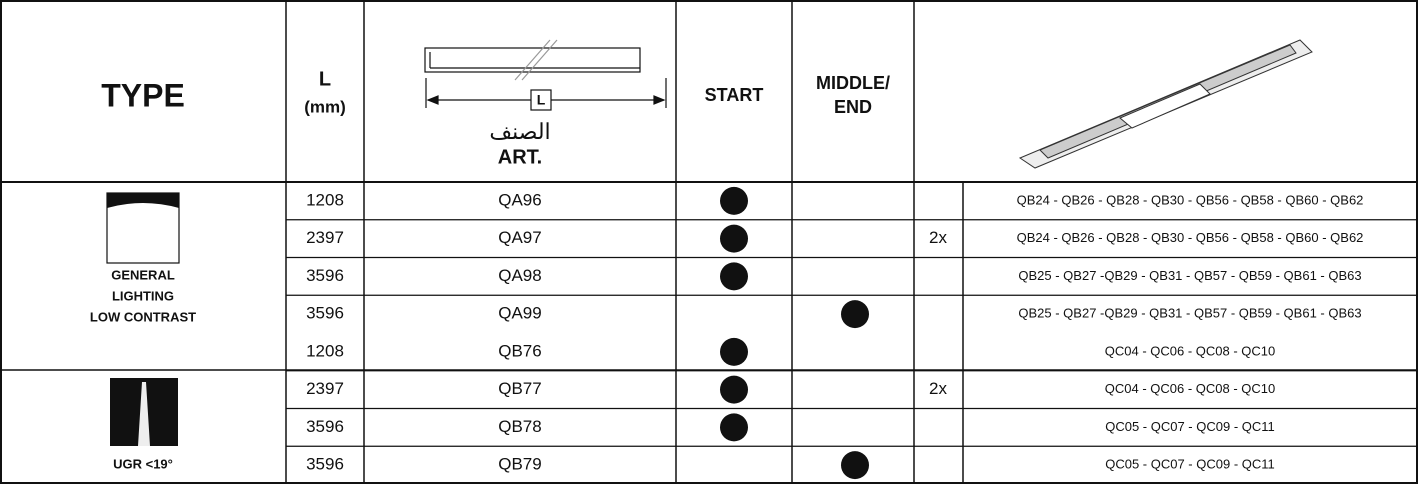 This screenshot has height=489, width=1418. I want to click on art: QB79, so click(519, 464).